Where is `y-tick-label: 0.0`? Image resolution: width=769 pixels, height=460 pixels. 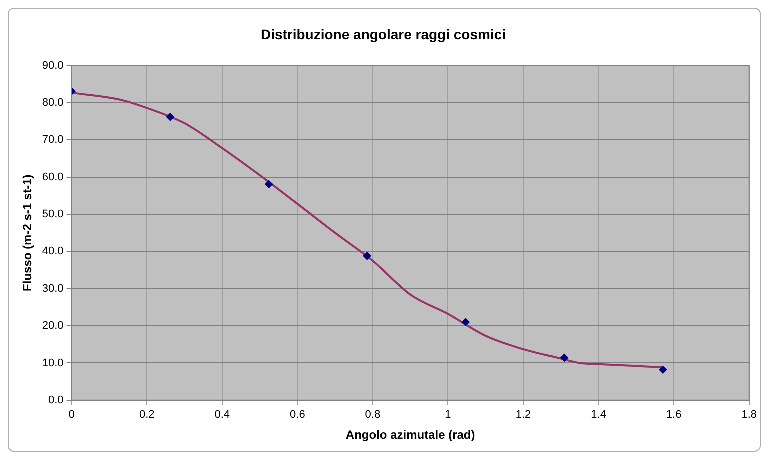 y-tick-label: 0.0 is located at coordinates (56, 400).